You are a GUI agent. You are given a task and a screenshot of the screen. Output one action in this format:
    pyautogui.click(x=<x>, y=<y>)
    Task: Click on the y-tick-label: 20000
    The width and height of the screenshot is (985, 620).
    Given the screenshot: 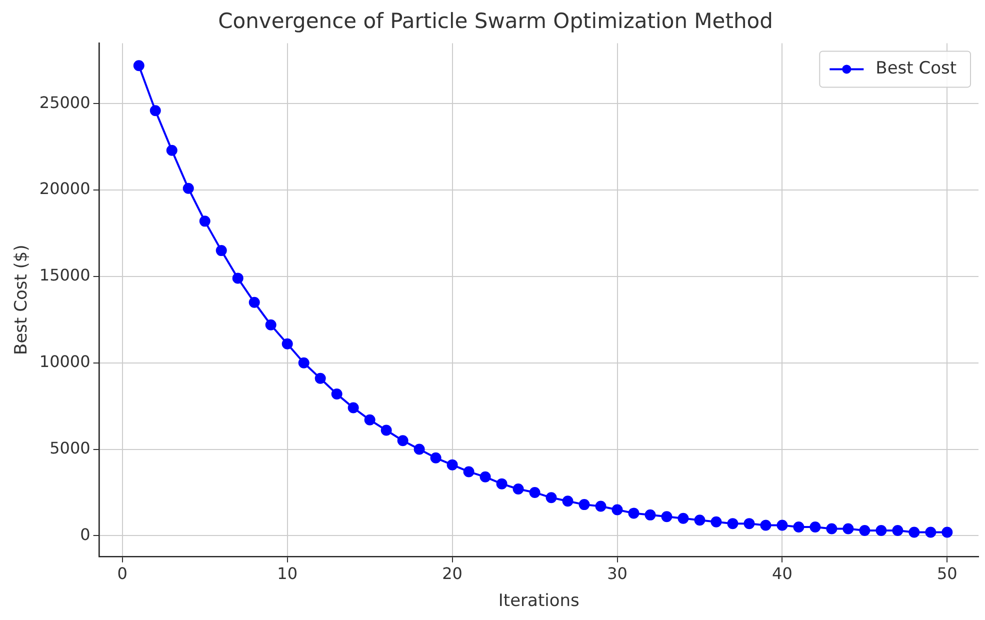 What is the action you would take?
    pyautogui.click(x=64, y=188)
    